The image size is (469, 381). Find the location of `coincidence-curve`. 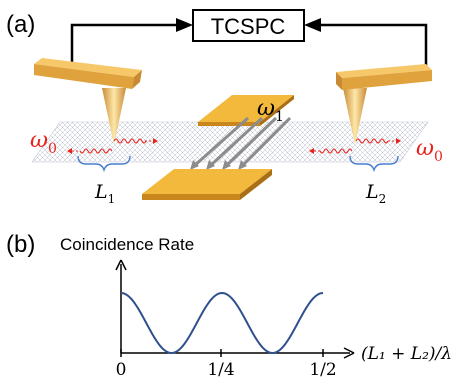

coincidence-curve is located at coordinates (222, 323).